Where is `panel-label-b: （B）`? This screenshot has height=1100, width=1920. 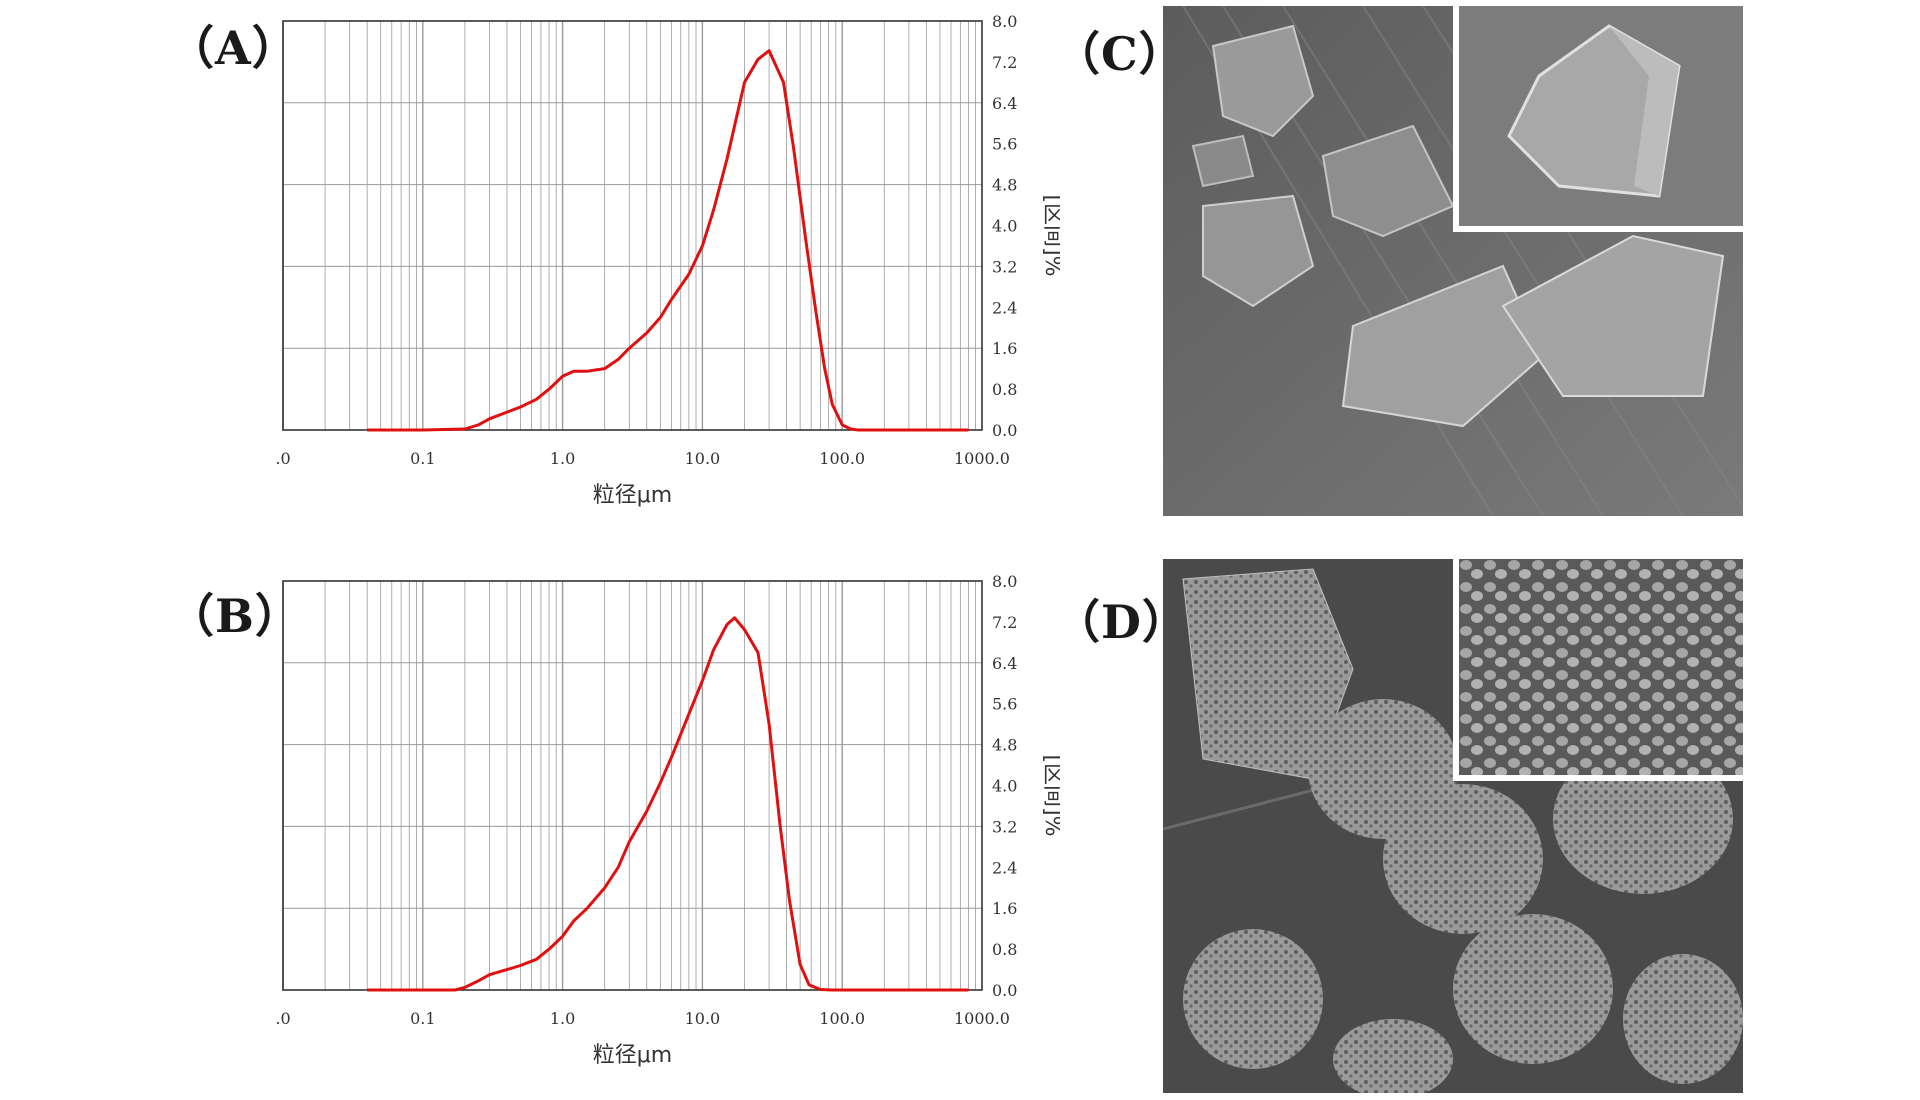
panel-label-b: （B） is located at coordinates (235, 616).